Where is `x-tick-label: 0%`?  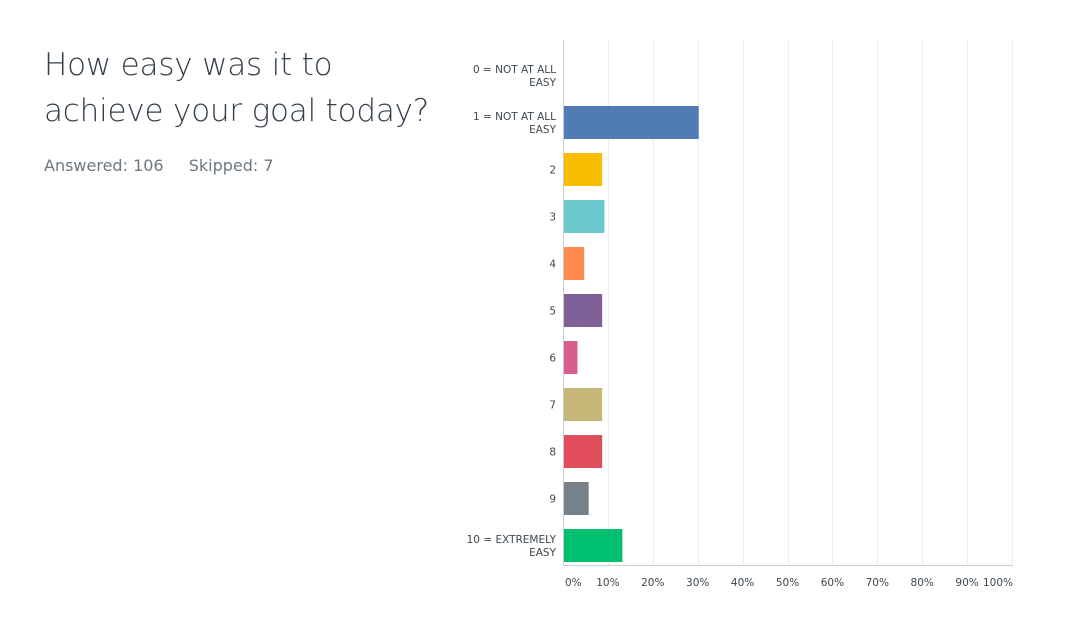
x-tick-label: 0% is located at coordinates (573, 583).